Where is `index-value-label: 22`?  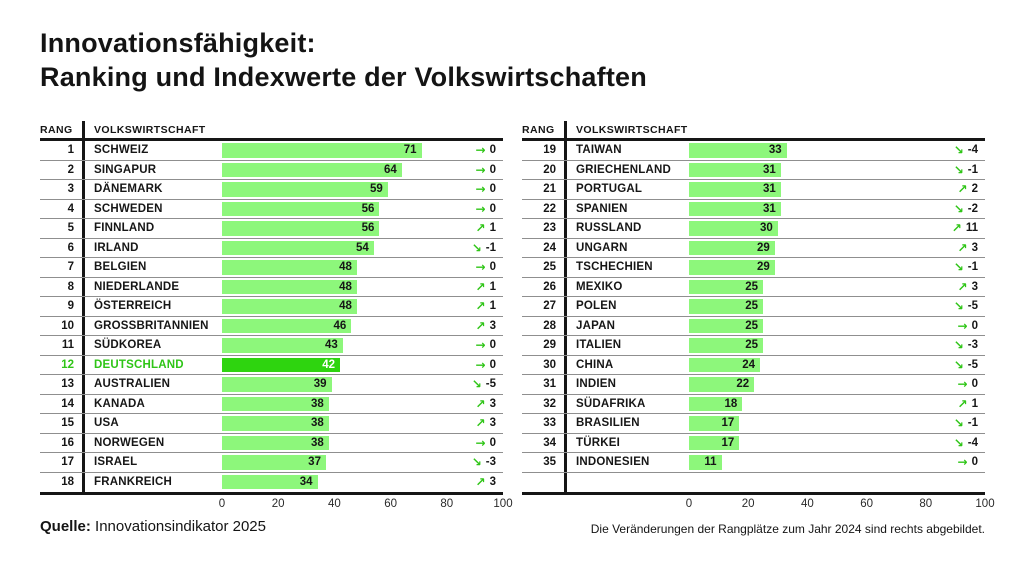 index-value-label: 22 is located at coordinates (743, 384).